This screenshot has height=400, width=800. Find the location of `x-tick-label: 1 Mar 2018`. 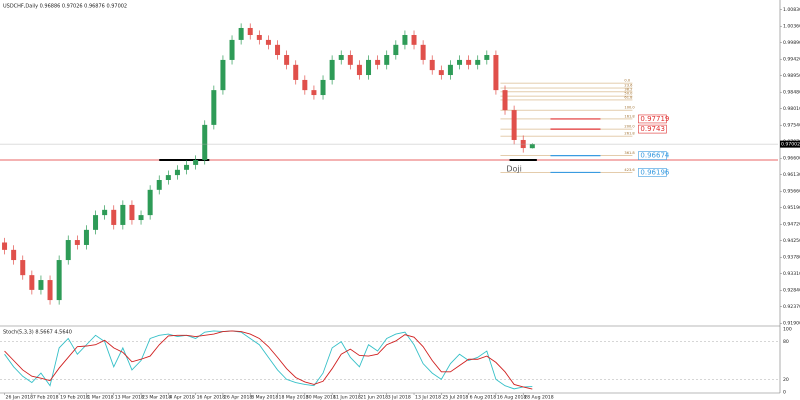

x-tick-label: 1 Mar 2018 is located at coordinates (100, 397).